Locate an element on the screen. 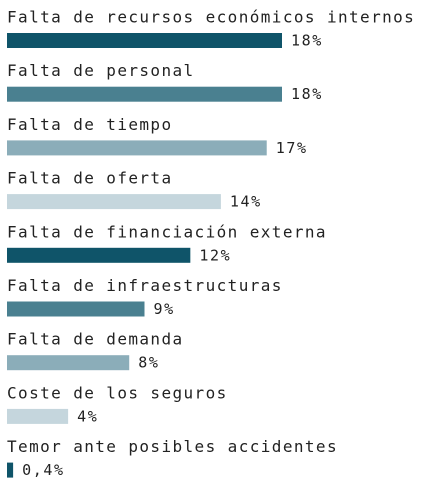  value-label: 4% is located at coordinates (87, 416).